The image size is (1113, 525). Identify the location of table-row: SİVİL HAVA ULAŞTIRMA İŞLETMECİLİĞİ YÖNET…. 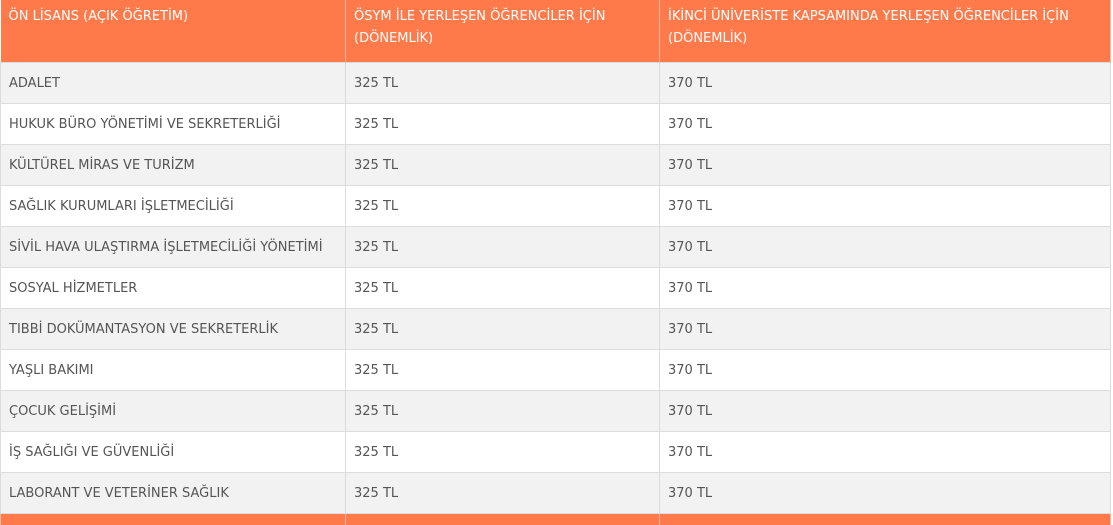
(555, 247).